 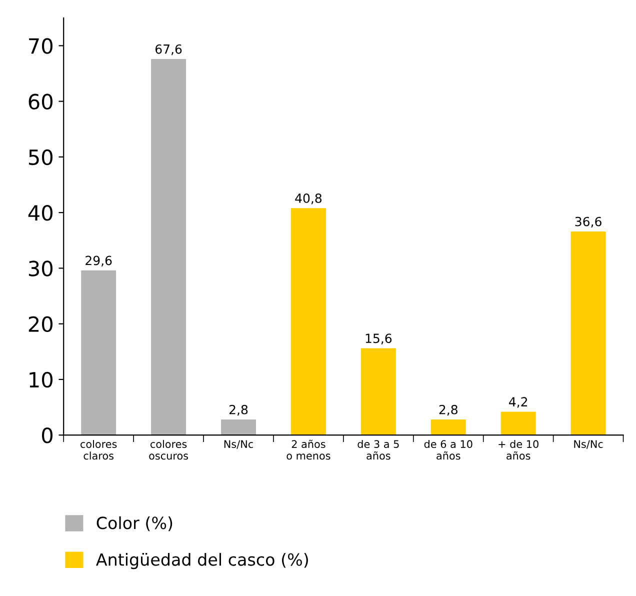 What do you see at coordinates (40, 46) in the screenshot?
I see `y-tick-label: 70` at bounding box center [40, 46].